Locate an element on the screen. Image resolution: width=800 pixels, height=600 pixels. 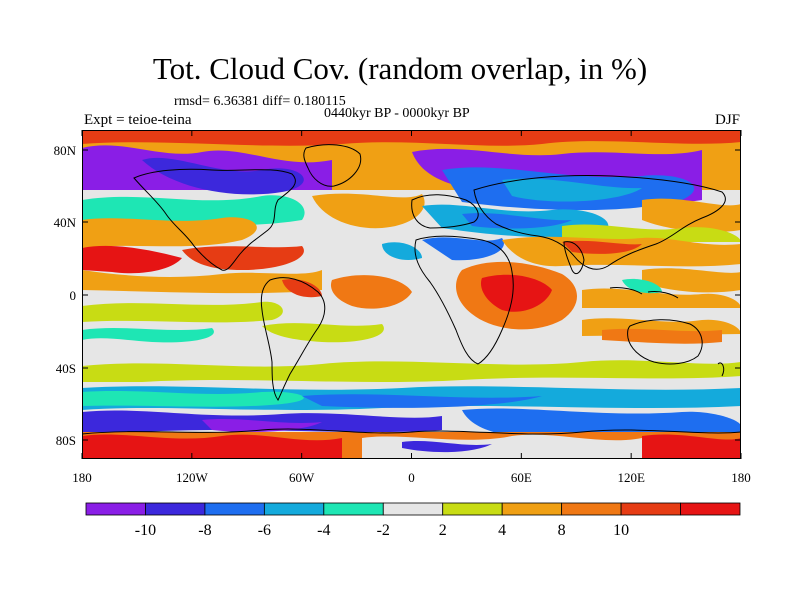
x-tick-label: 0 is located at coordinates (411, 477).